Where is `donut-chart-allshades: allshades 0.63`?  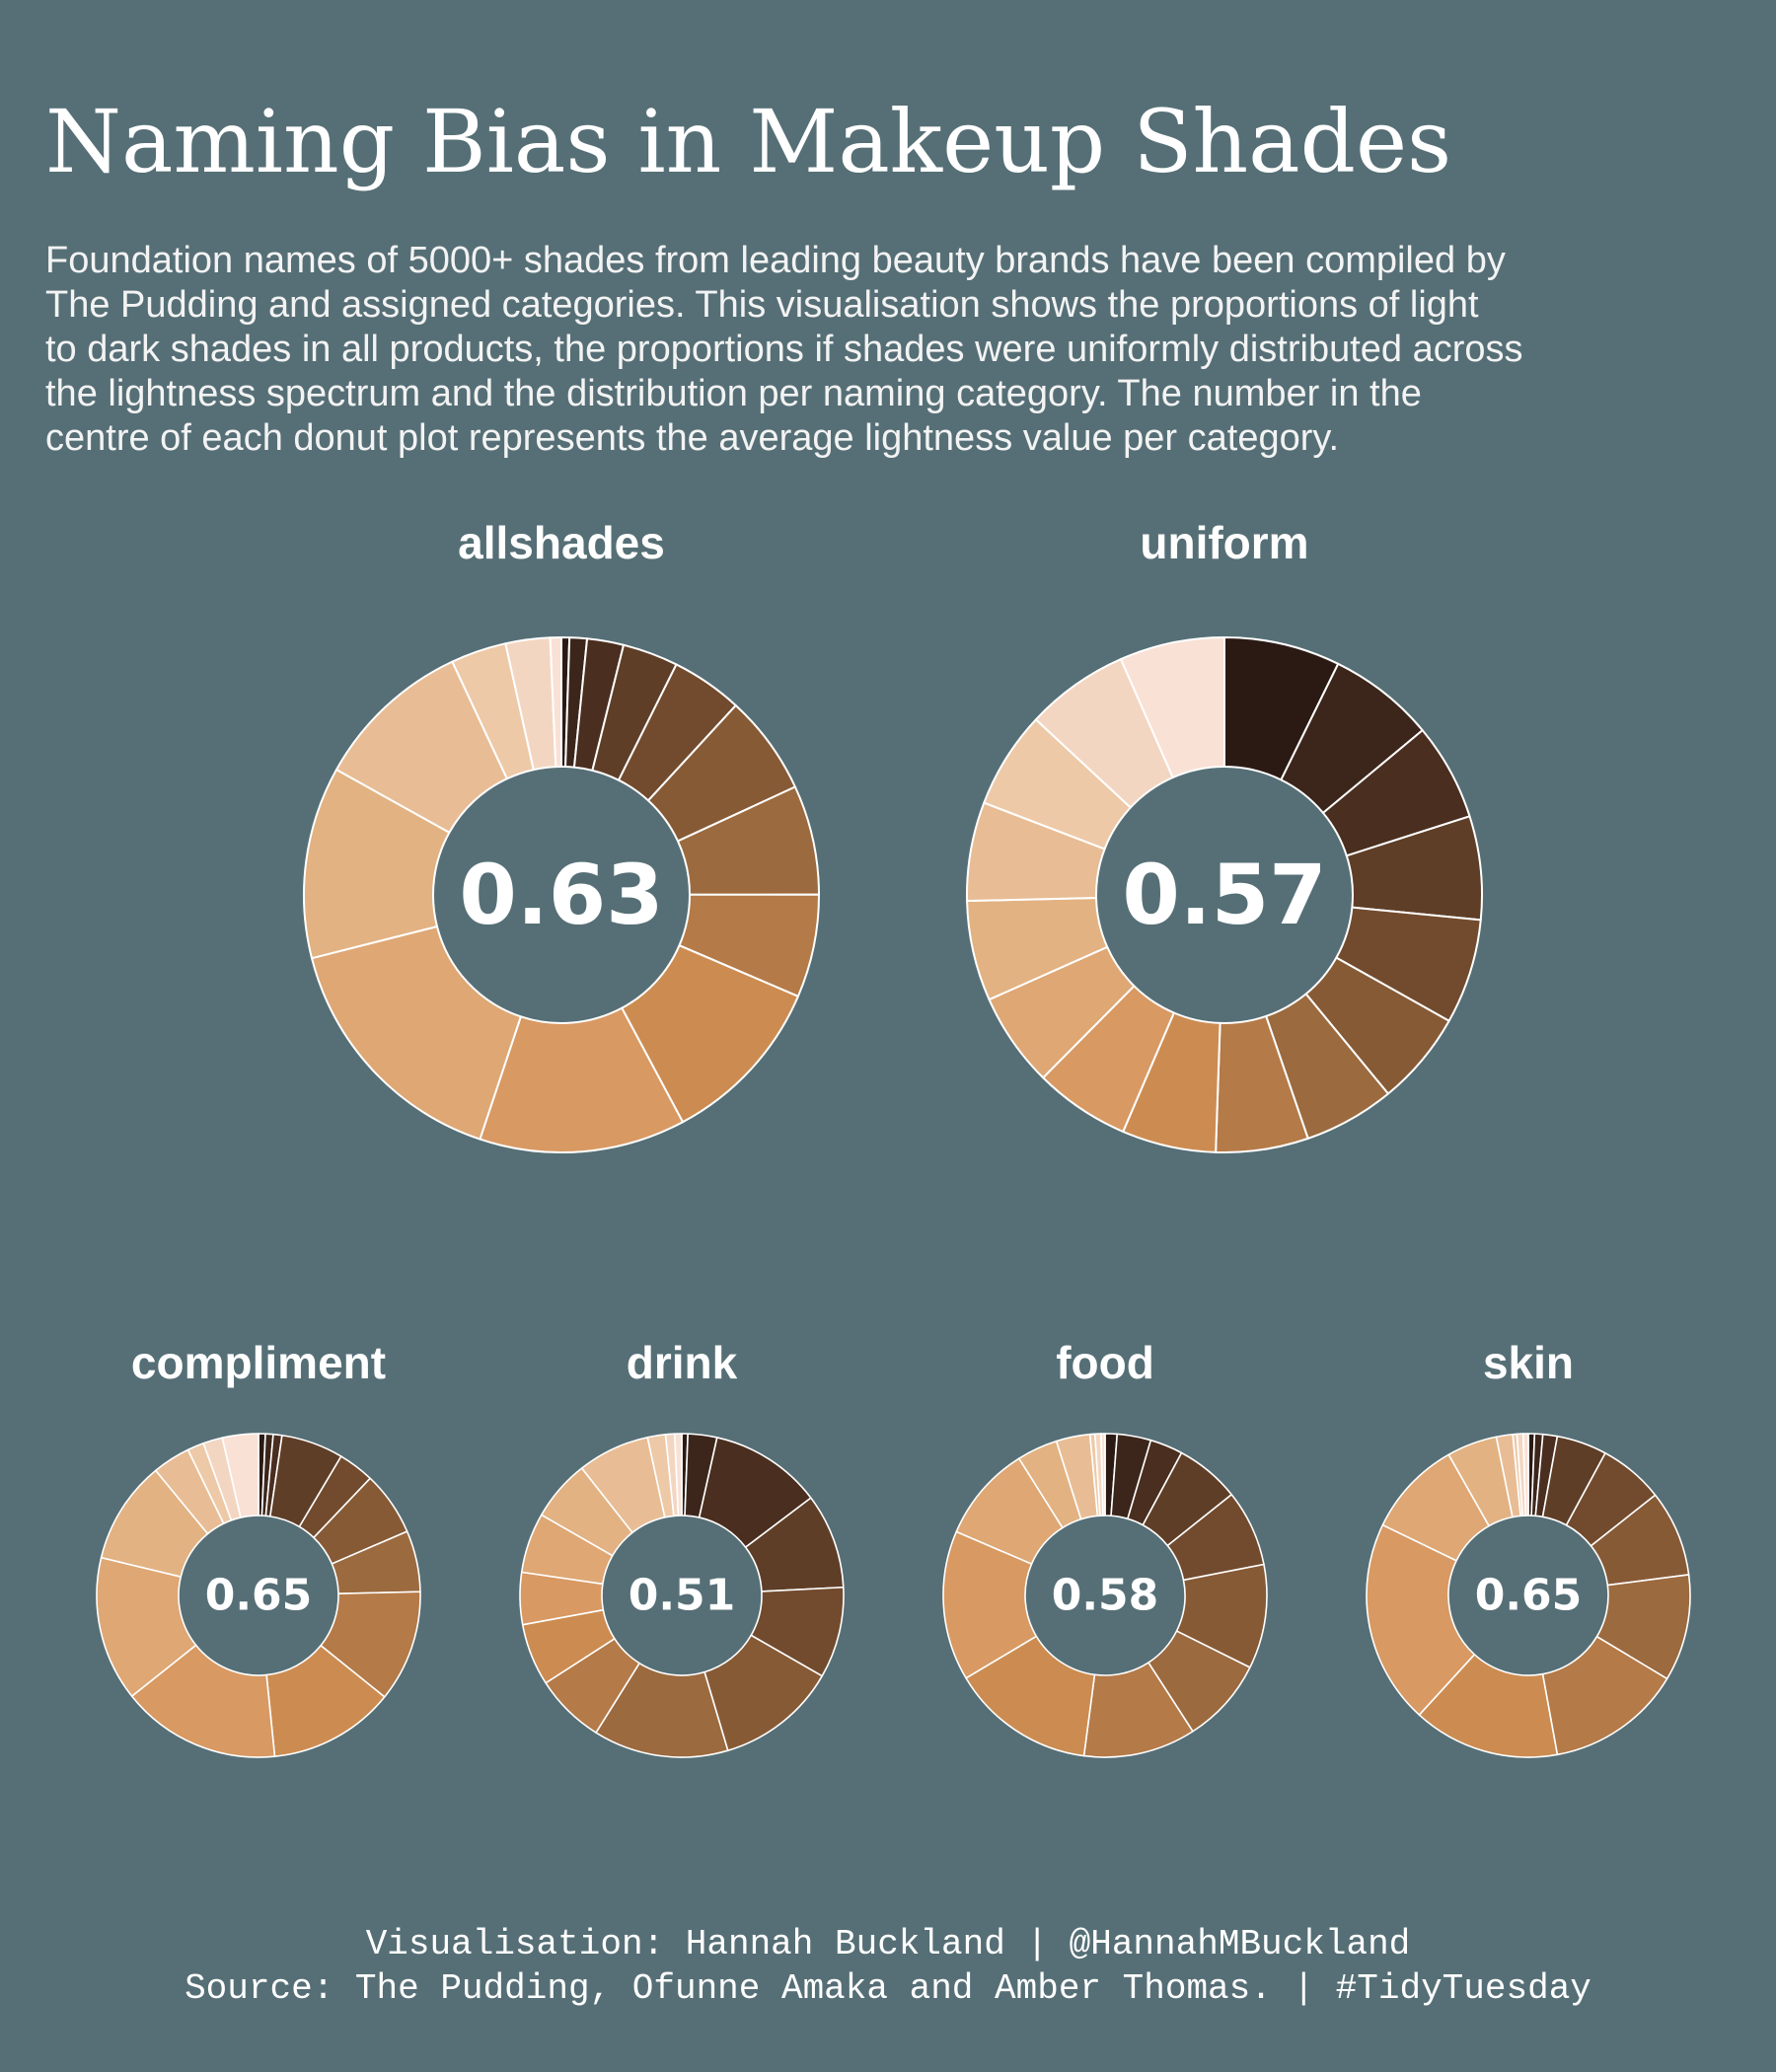 donut-chart-allshades: allshades 0.63 is located at coordinates (562, 835).